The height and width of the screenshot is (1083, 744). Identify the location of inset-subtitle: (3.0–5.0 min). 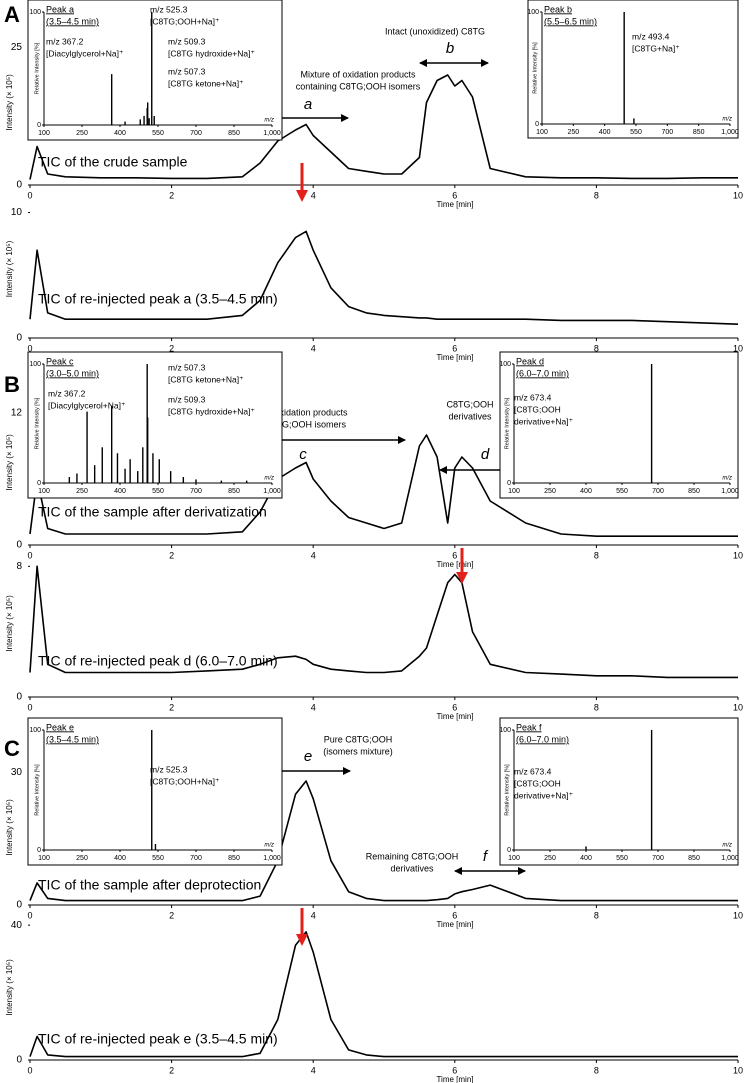
(72, 373).